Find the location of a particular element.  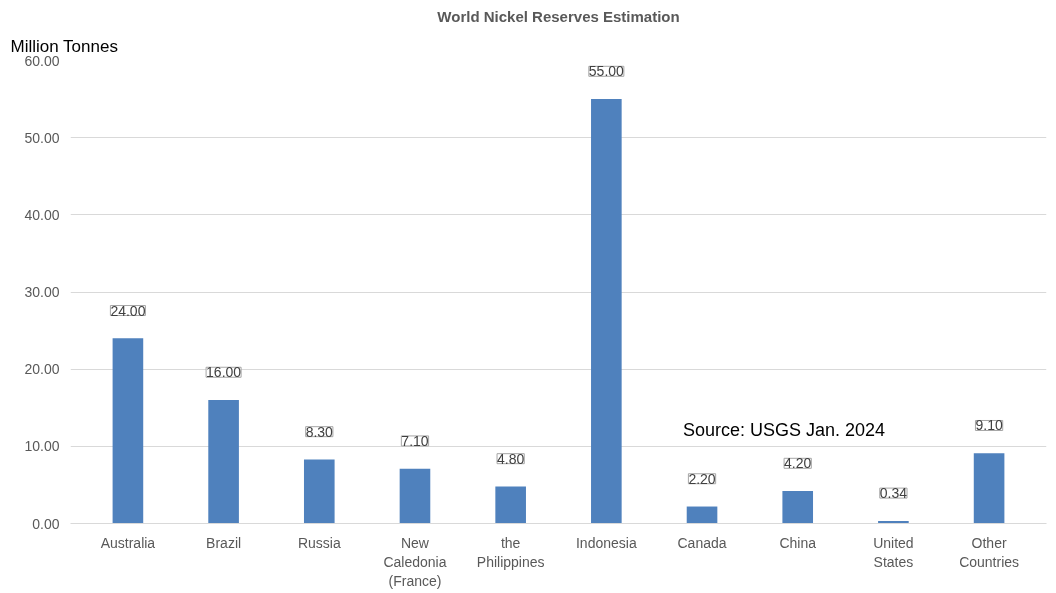

x-tick-label: Russia is located at coordinates (319, 542).